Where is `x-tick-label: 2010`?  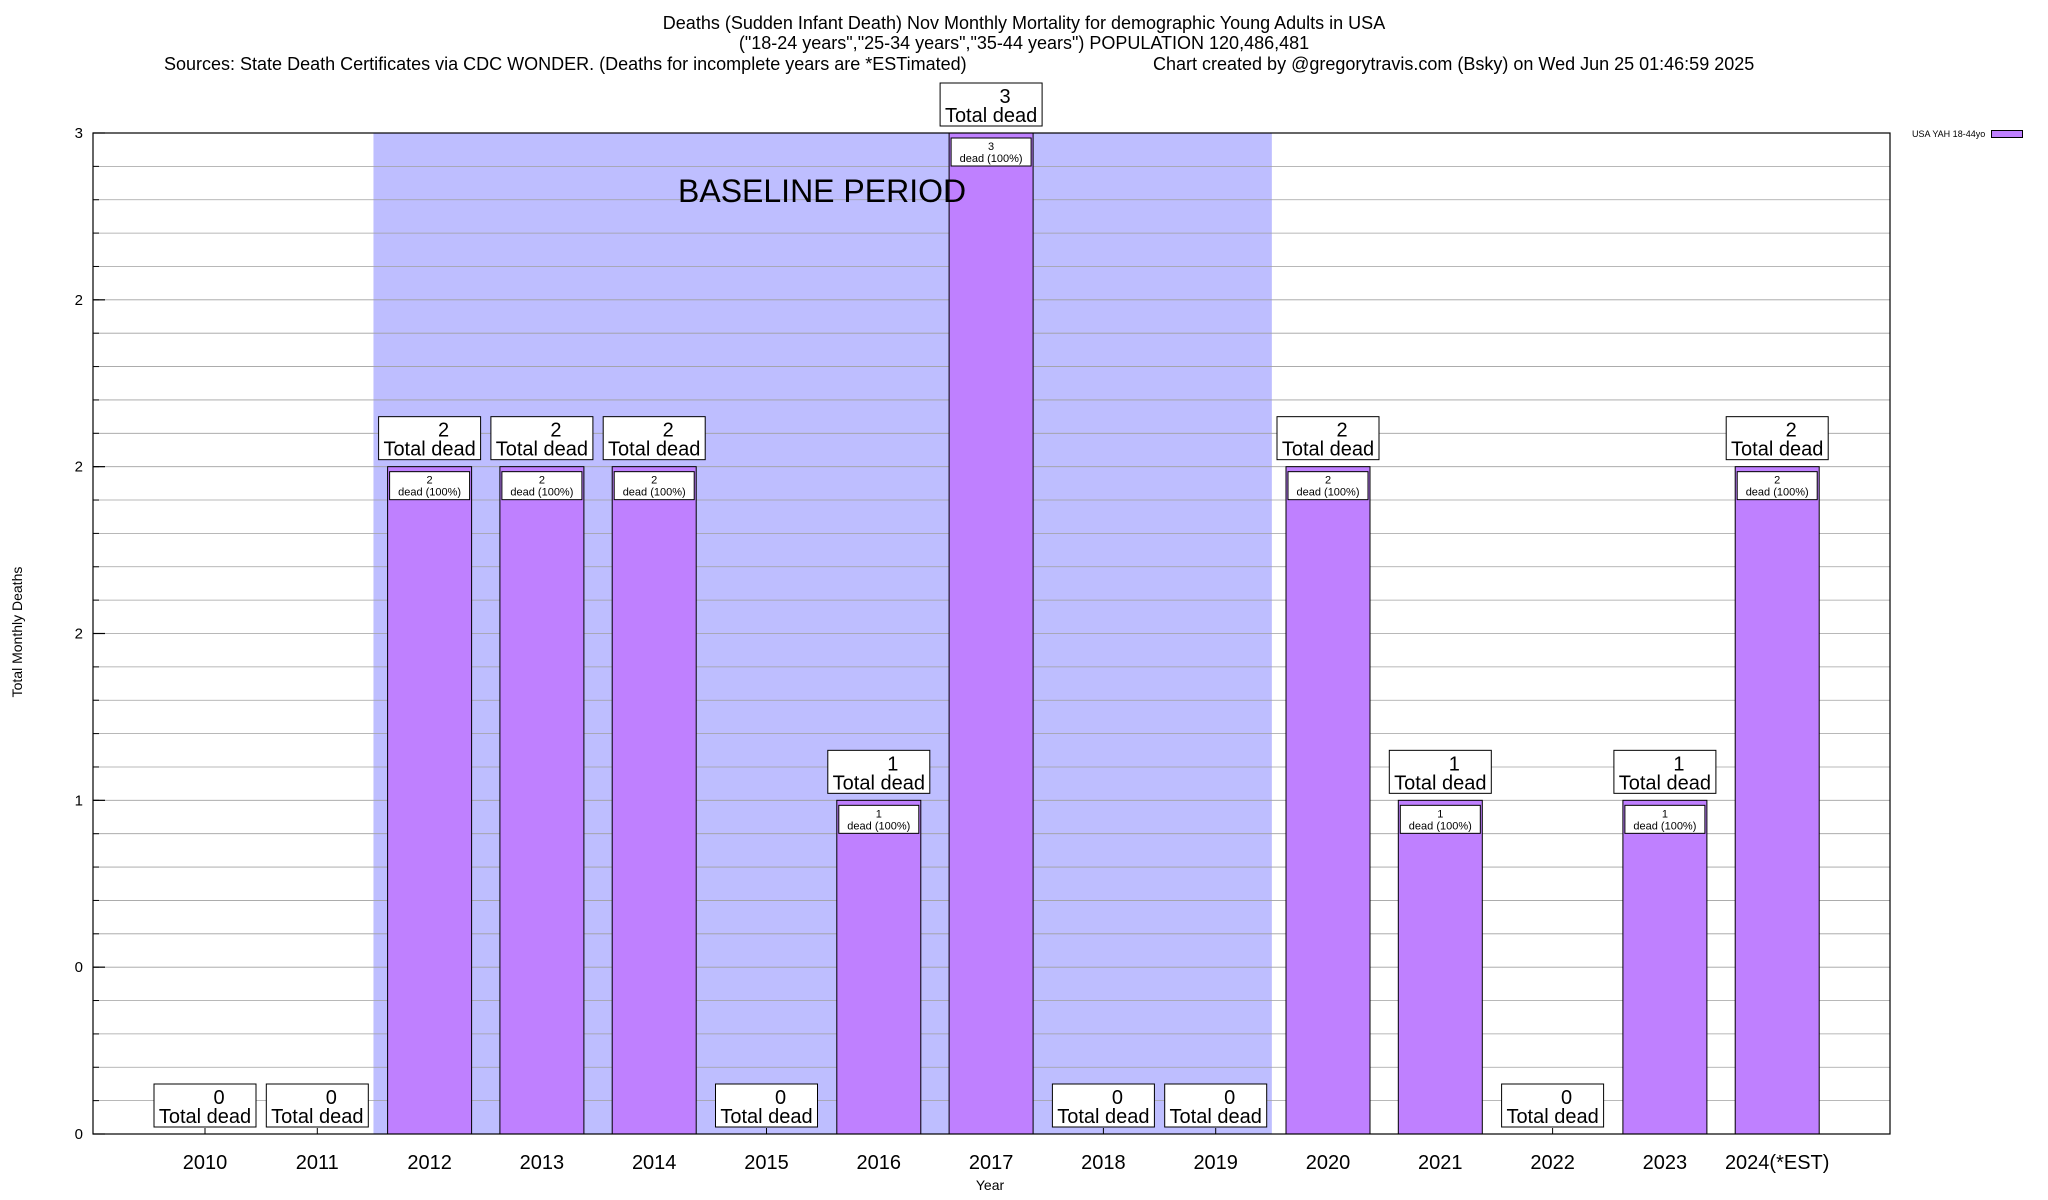
x-tick-label: 2010 is located at coordinates (205, 1163).